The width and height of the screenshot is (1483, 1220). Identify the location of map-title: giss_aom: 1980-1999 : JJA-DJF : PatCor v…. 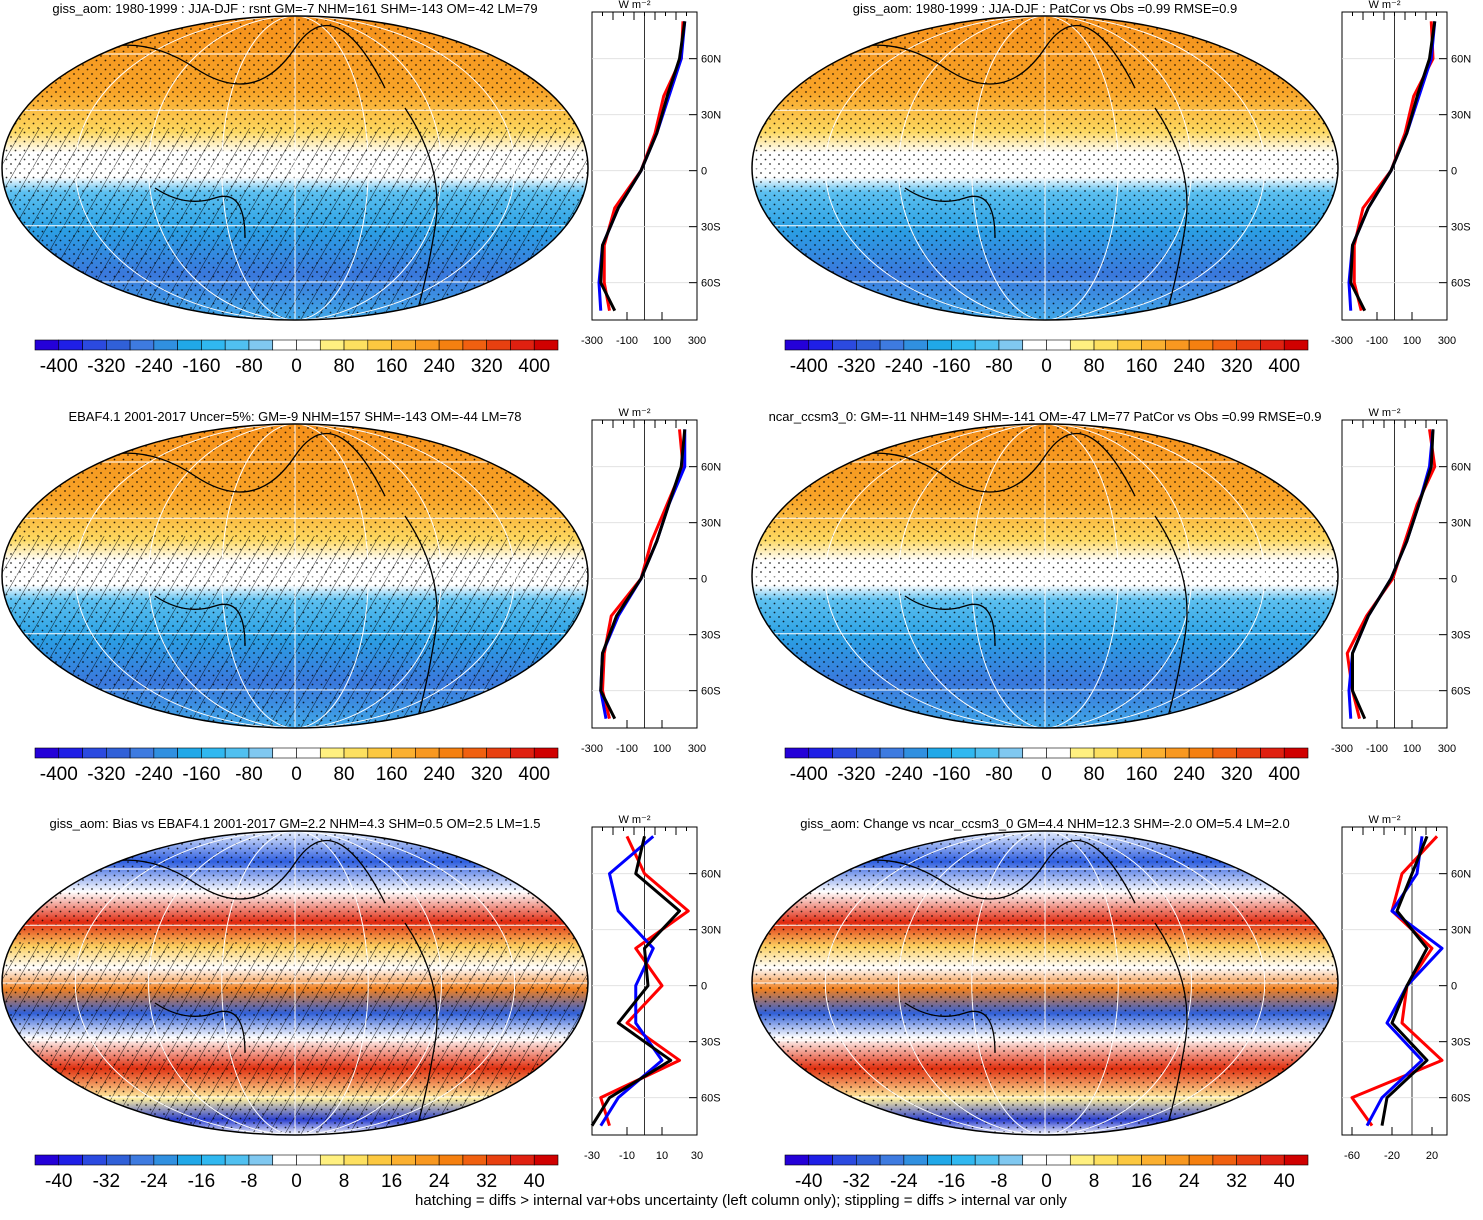
(1045, 8).